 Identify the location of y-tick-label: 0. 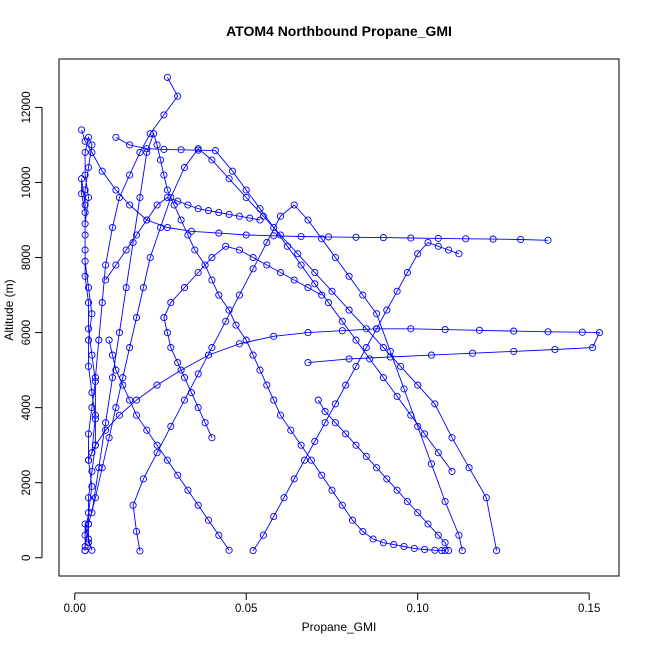
(27, 558).